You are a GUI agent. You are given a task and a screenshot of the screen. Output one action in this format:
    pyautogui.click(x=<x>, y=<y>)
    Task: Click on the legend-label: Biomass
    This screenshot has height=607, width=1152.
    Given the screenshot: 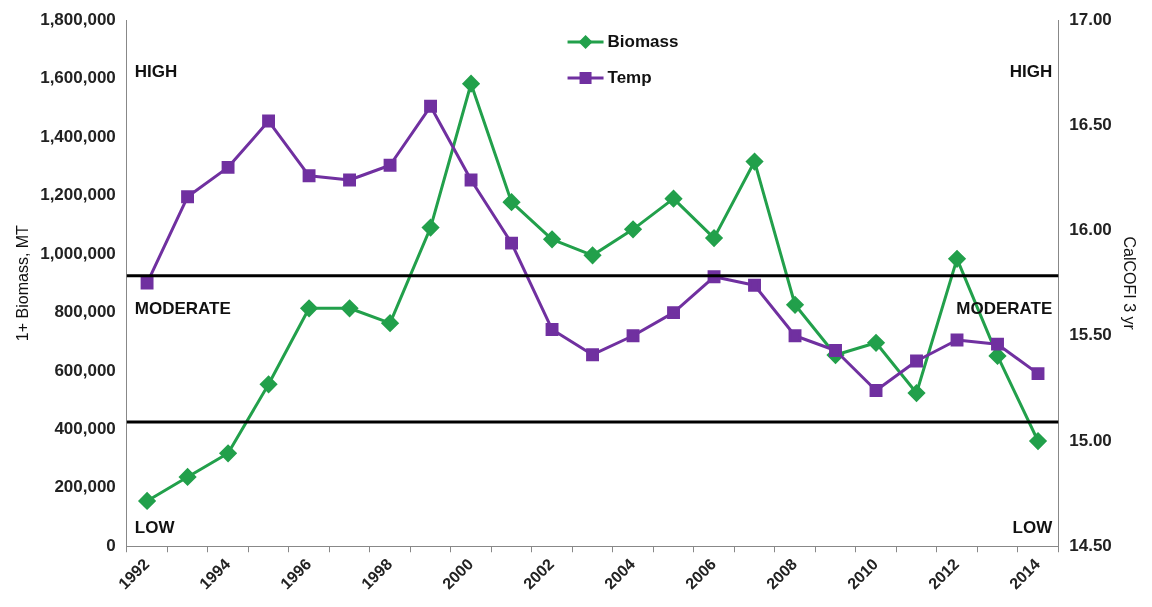 What is the action you would take?
    pyautogui.click(x=643, y=41)
    